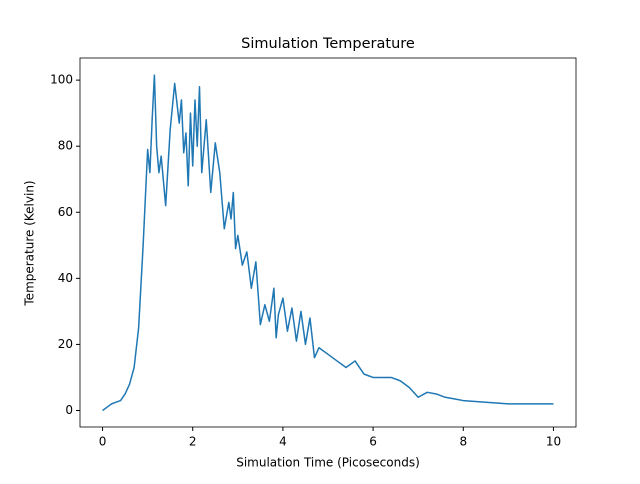 Image resolution: width=640 pixels, height=484 pixels. Describe the element at coordinates (463, 442) in the screenshot. I see `x-tick-label: 8` at that location.